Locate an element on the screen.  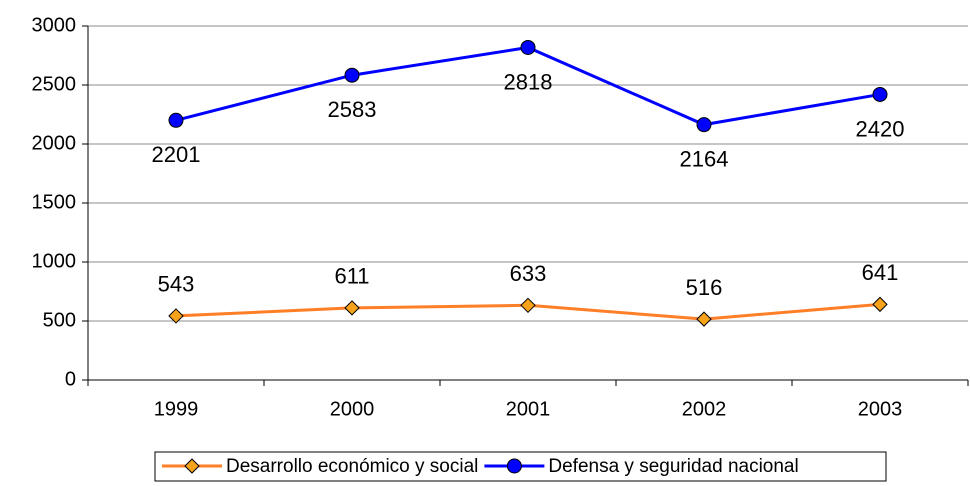
data-label: 641 is located at coordinates (880, 272).